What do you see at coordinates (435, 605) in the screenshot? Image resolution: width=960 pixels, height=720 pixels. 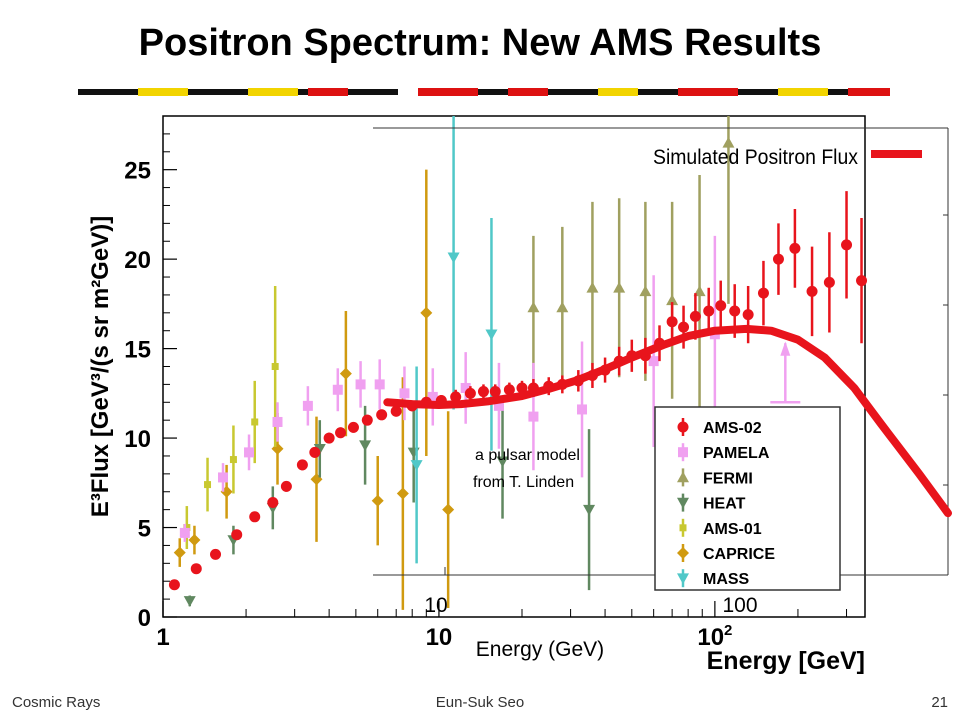 I see `inset-x-tick-label-10: 10` at bounding box center [435, 605].